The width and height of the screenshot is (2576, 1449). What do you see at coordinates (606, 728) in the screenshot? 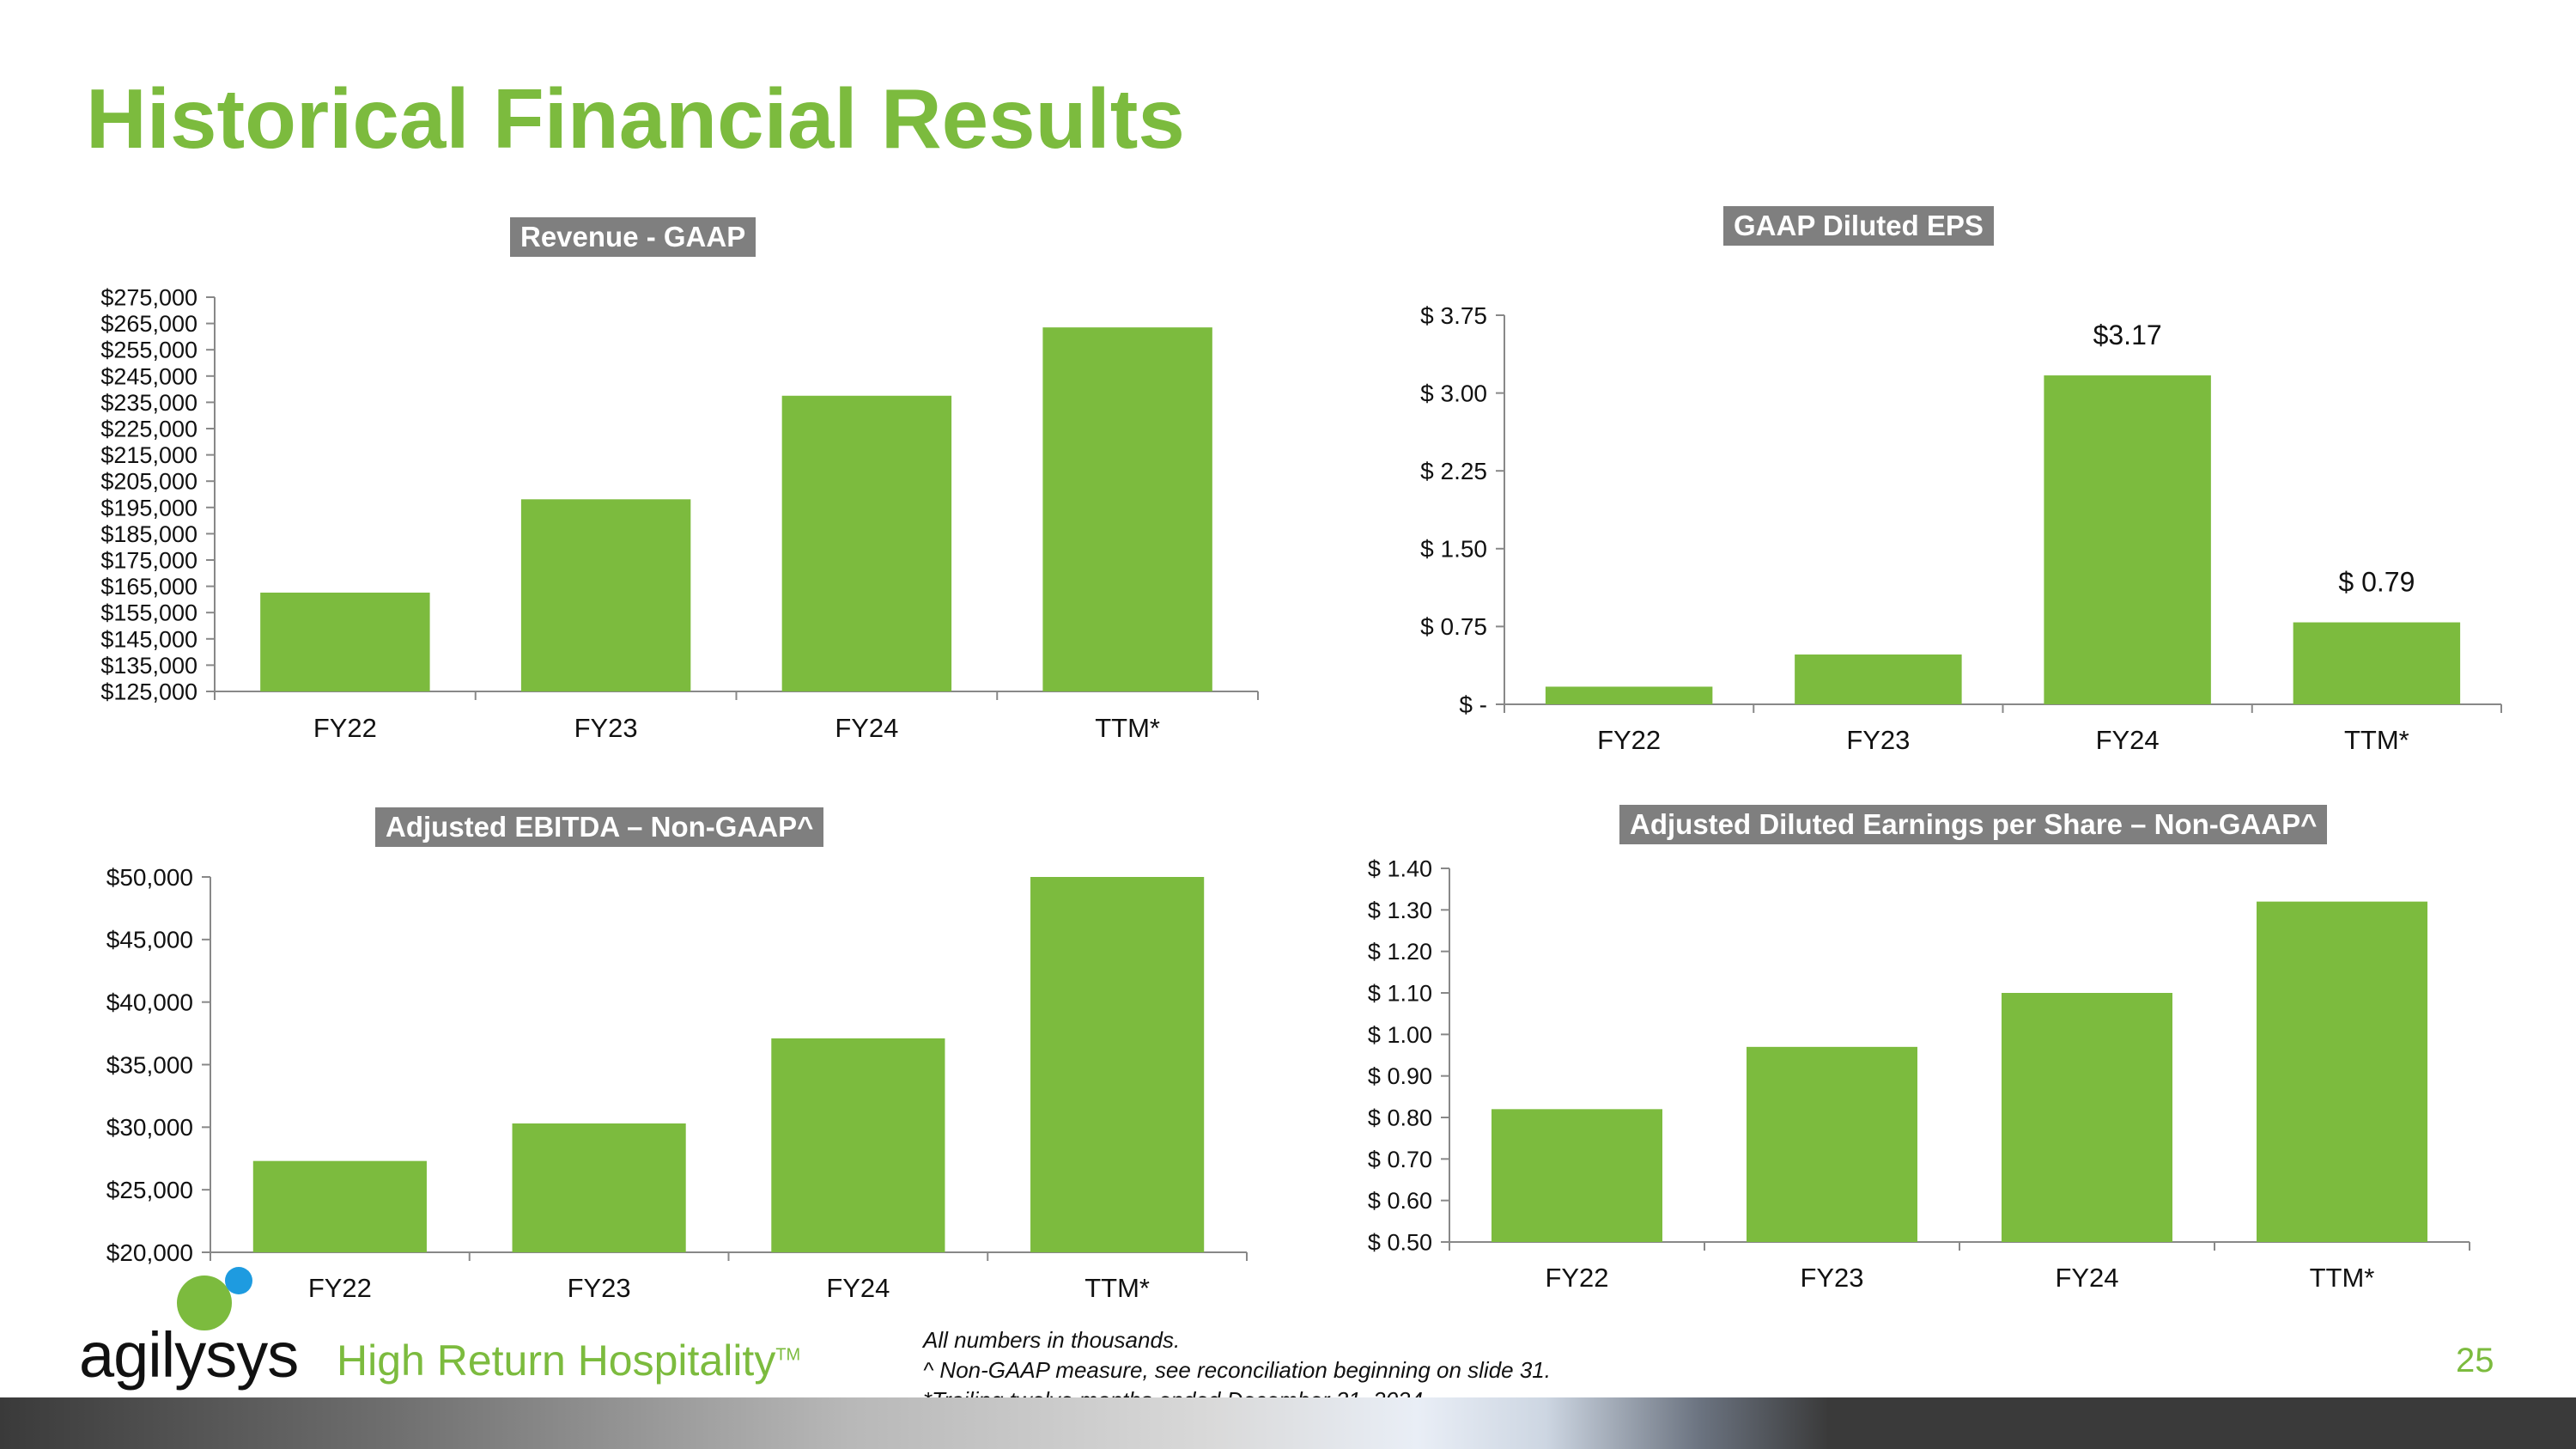
I see `revenue-category-label: FY23` at bounding box center [606, 728].